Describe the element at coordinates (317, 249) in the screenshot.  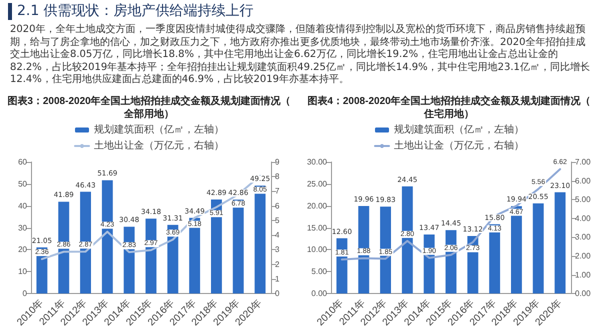
I see `y-tick-label: 10.00` at that location.